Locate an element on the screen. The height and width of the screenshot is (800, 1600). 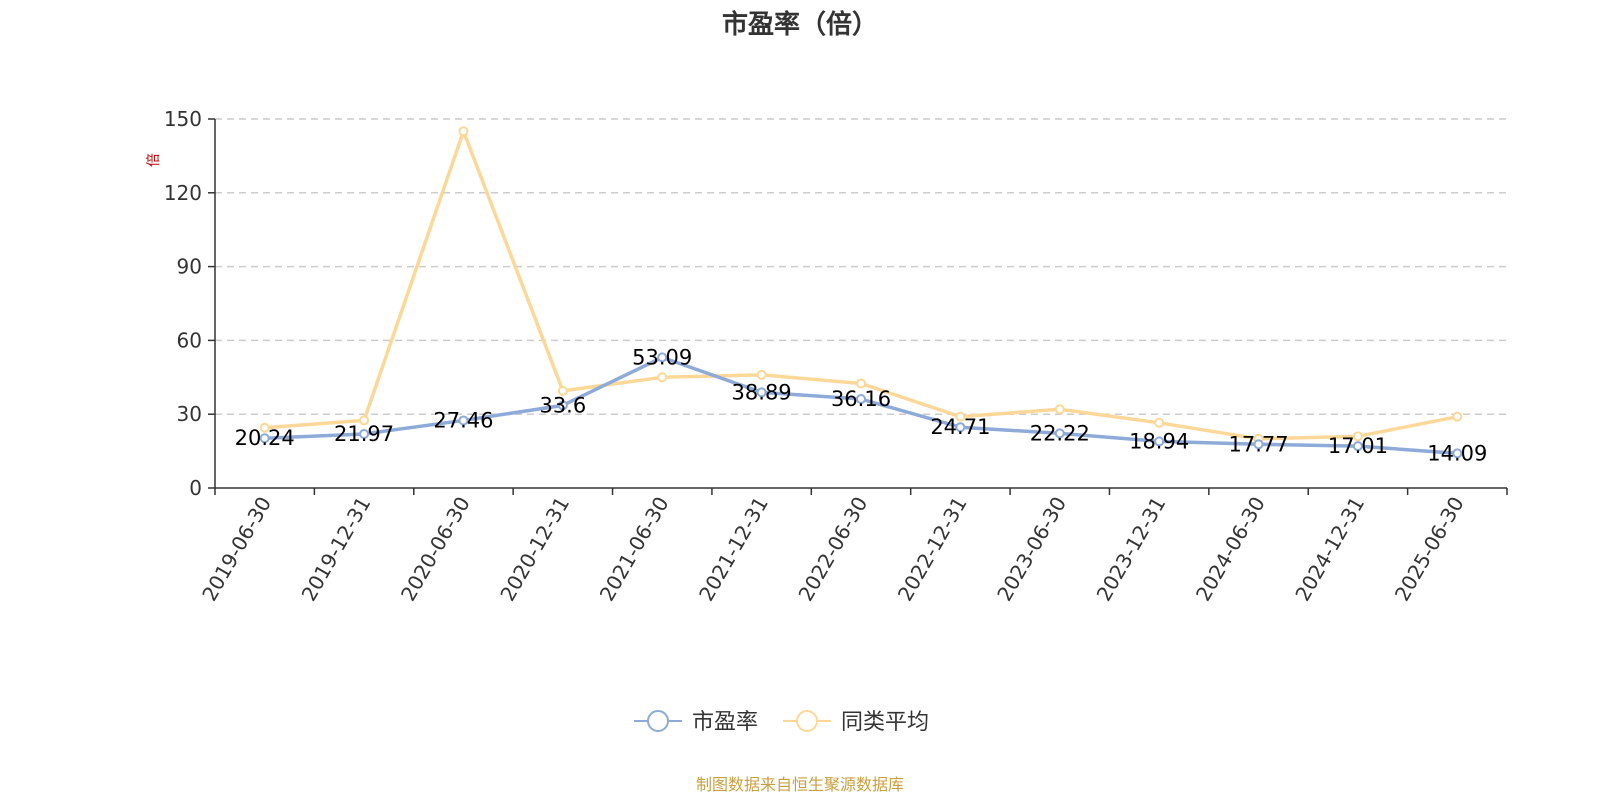
legend: 市盈率 同类平均 is located at coordinates (781, 722).